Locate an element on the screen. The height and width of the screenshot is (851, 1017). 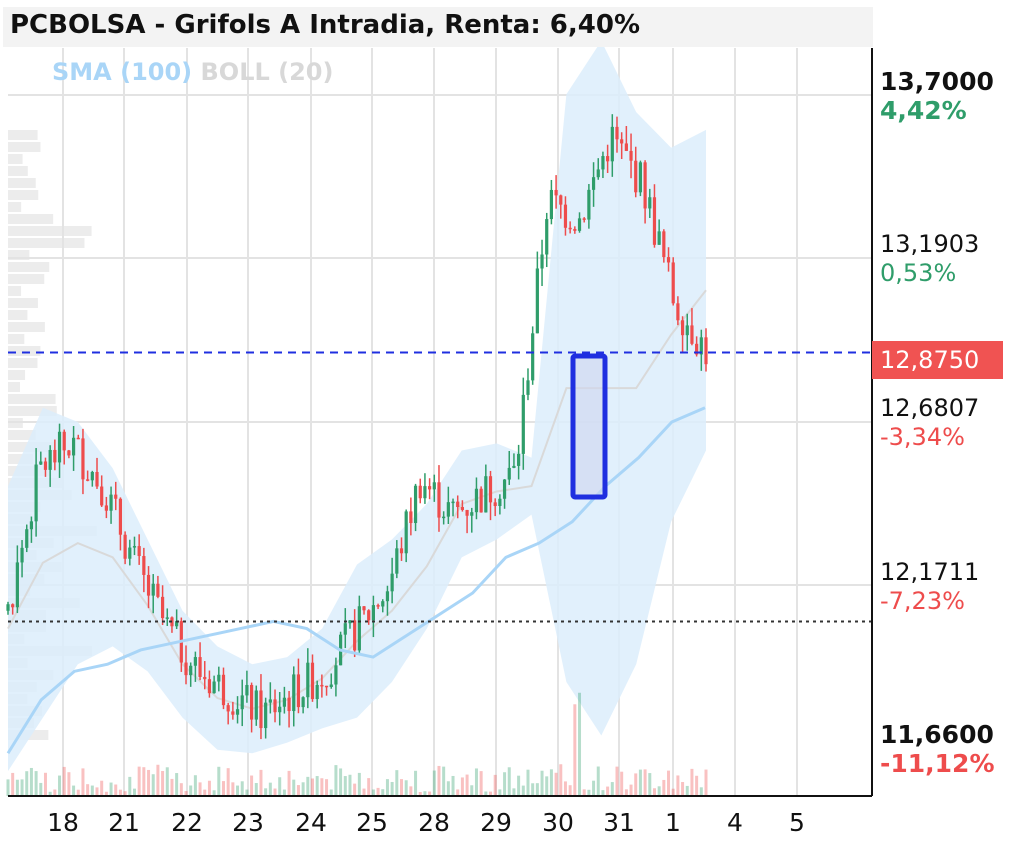
y-tick-price-4: 11,6600 is located at coordinates (937, 734).